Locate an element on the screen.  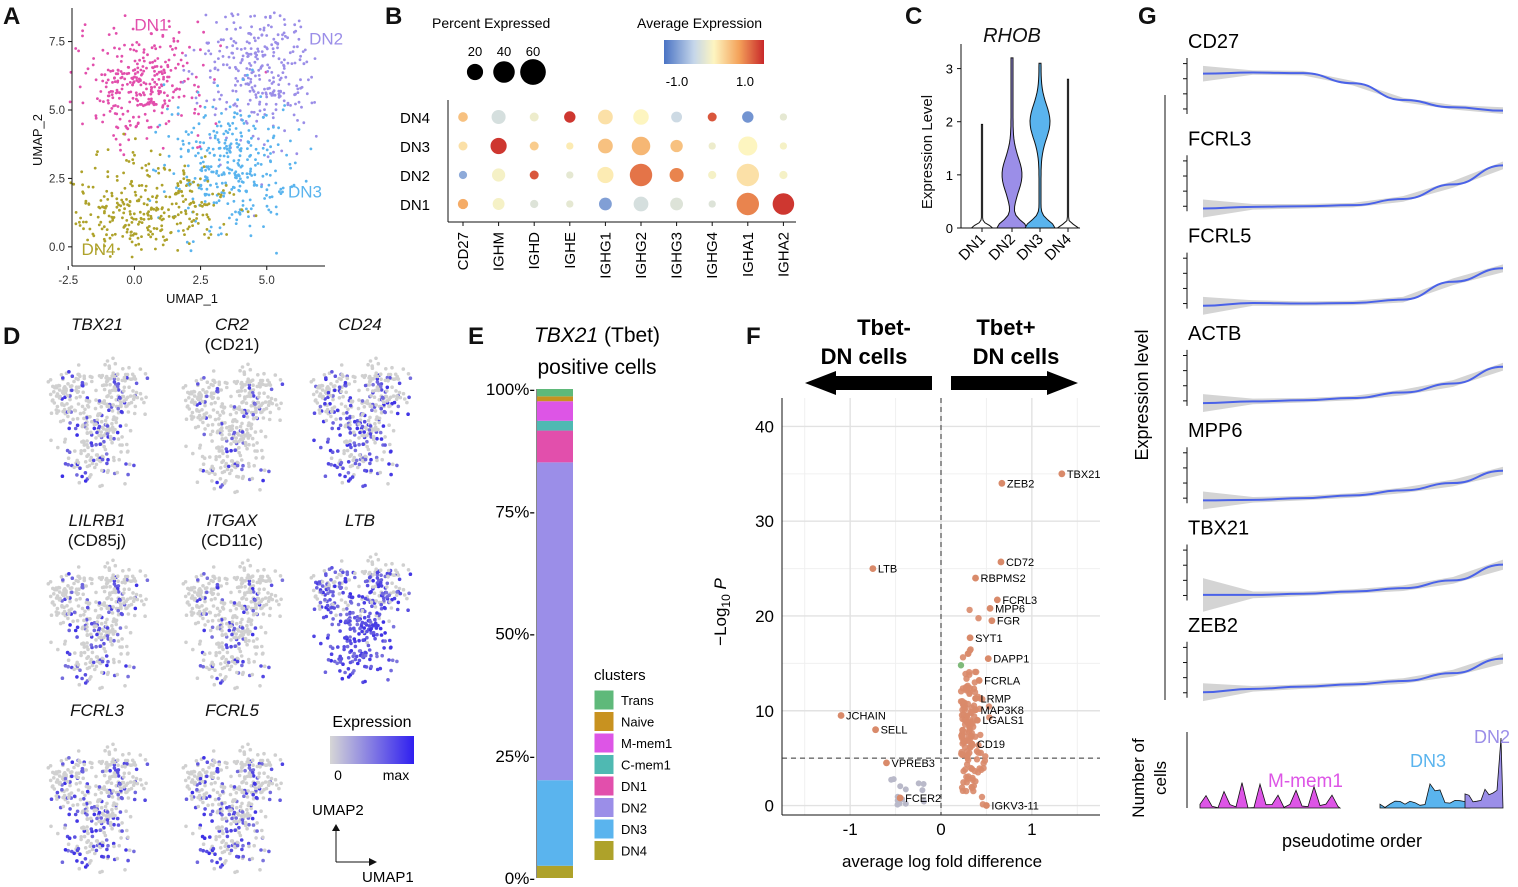
volcano-y-label: −Log10 P is located at coordinates (722, 611).